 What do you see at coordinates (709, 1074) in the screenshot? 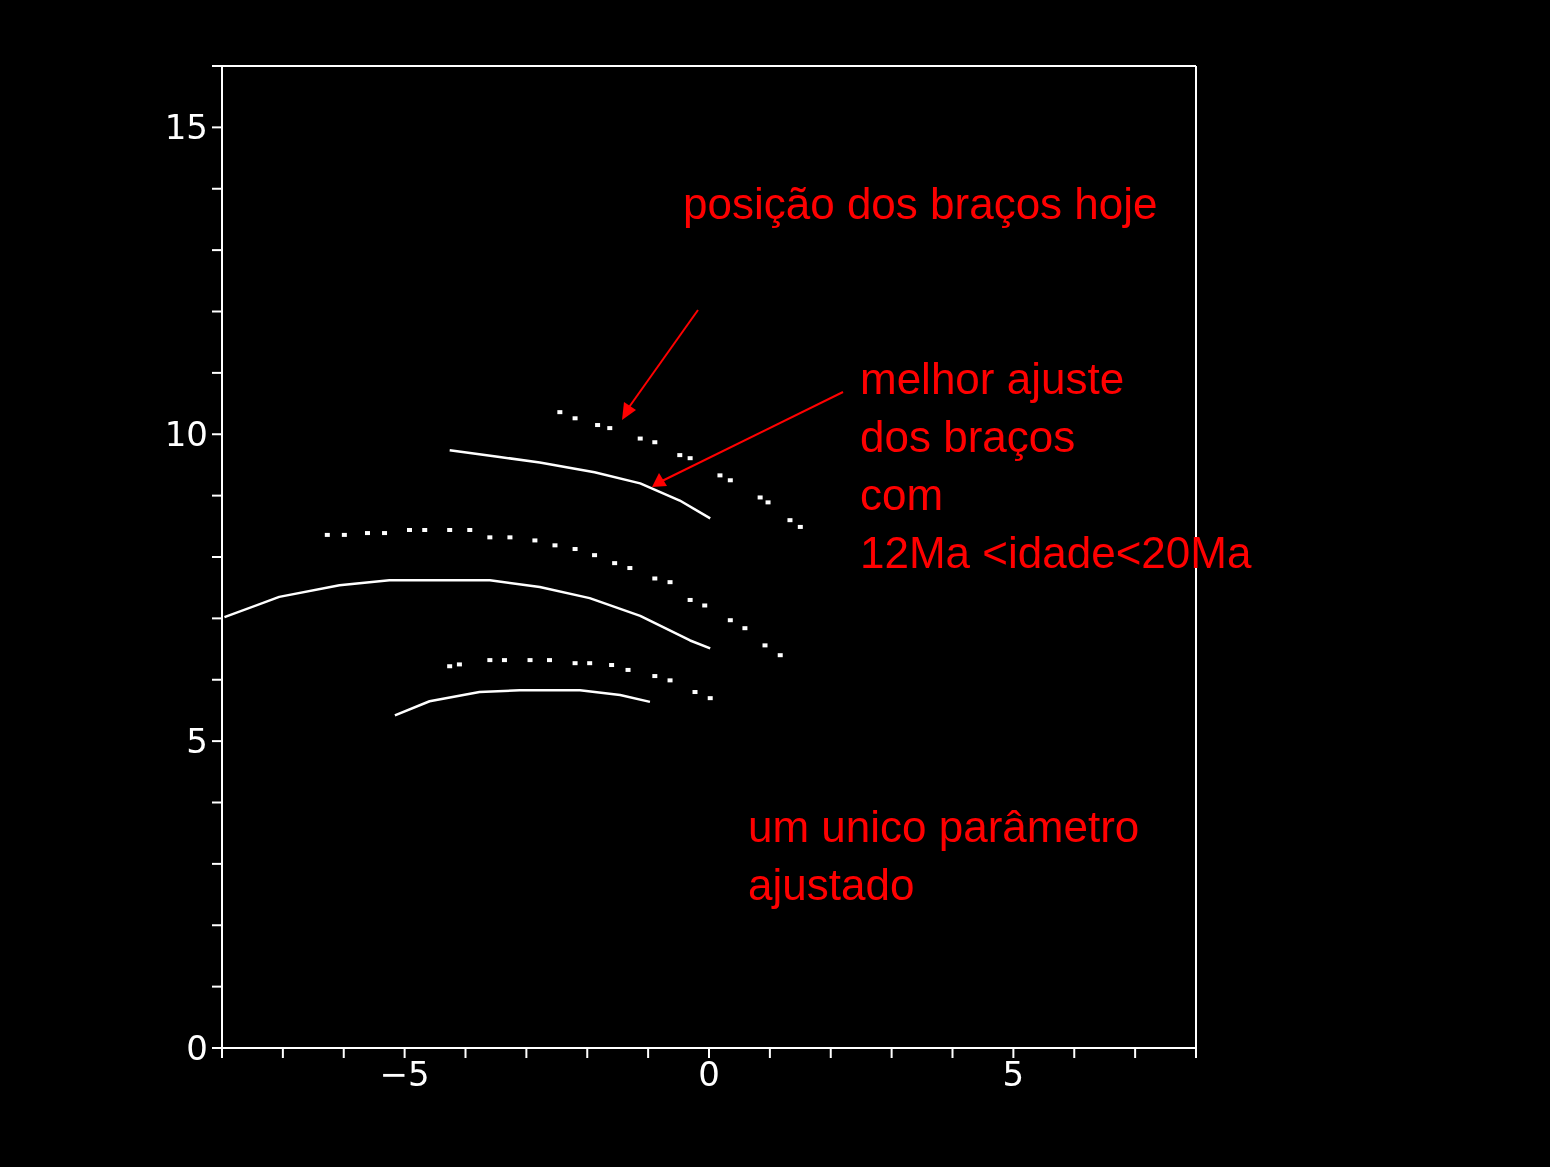
I see `x-tick-label: 0` at bounding box center [709, 1074].